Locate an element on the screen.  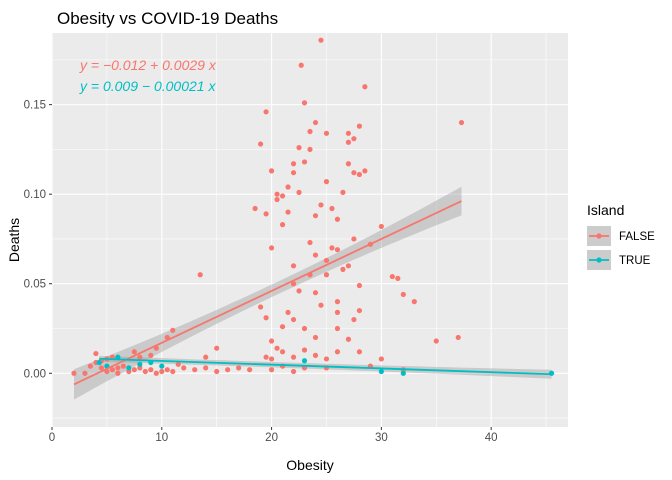
legend-key-point is located at coordinates (599, 260).